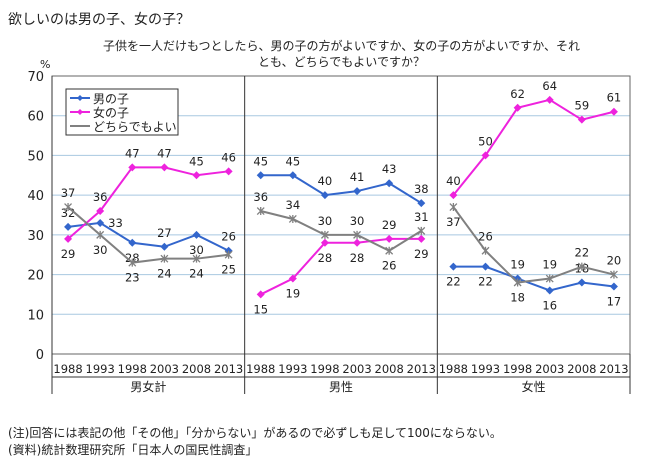  Describe the element at coordinates (228, 270) in the screenshot. I see `data-label: 25` at that location.